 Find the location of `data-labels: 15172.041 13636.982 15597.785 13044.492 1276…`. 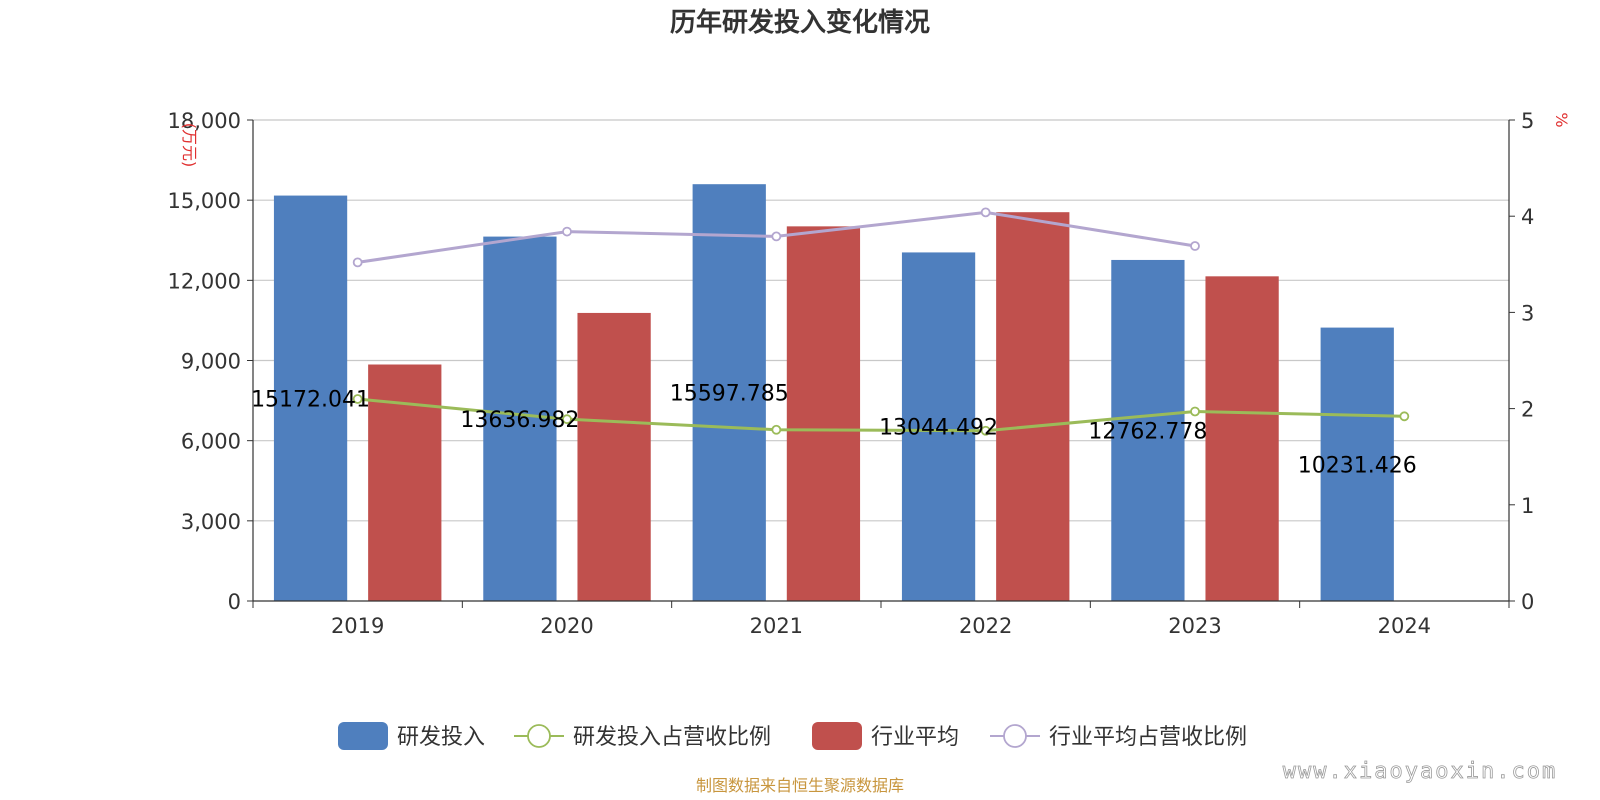

data-labels: 15172.041 13636.982 15597.785 13044.492 1276… is located at coordinates (834, 430).